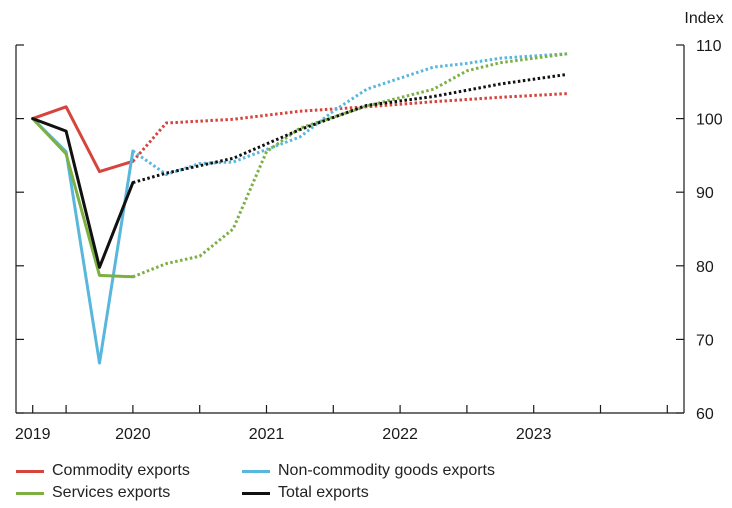  Describe the element at coordinates (705, 414) in the screenshot. I see `y-tick-label-60: 60` at that location.